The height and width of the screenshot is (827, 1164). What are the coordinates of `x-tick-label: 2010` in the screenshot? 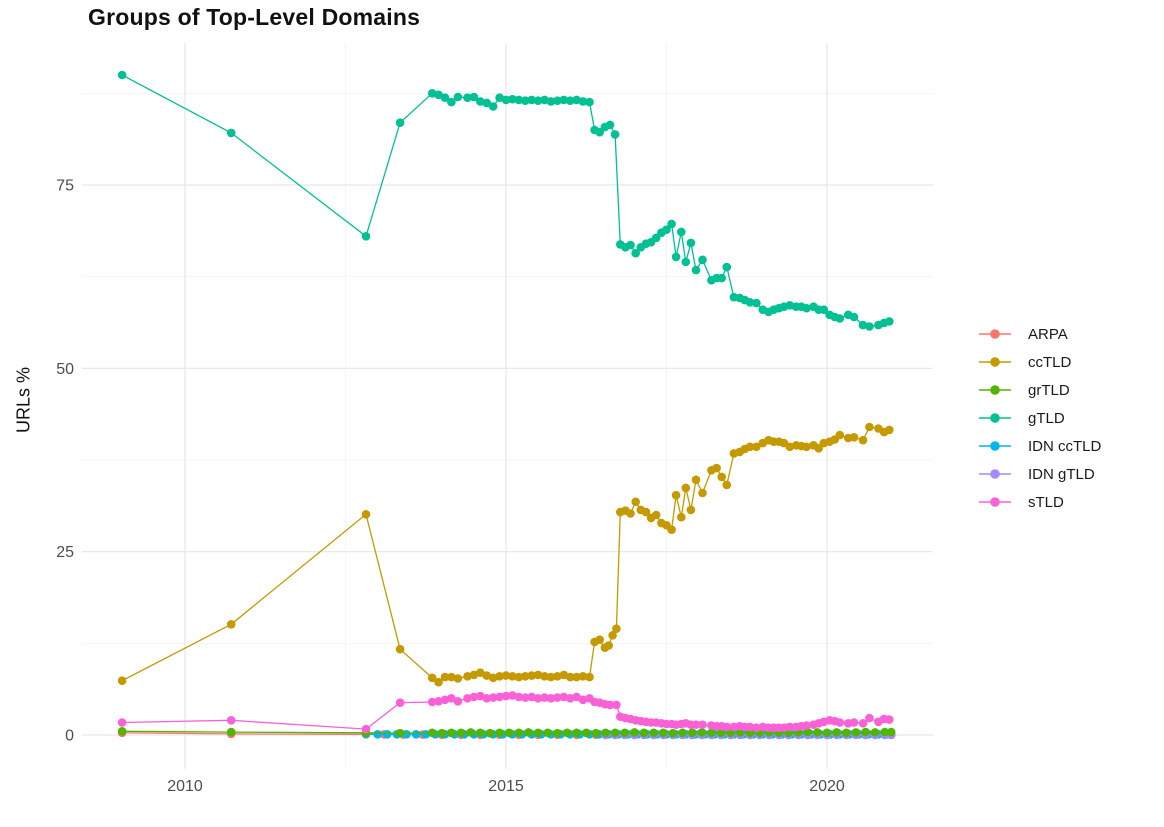 It's located at (185, 786).